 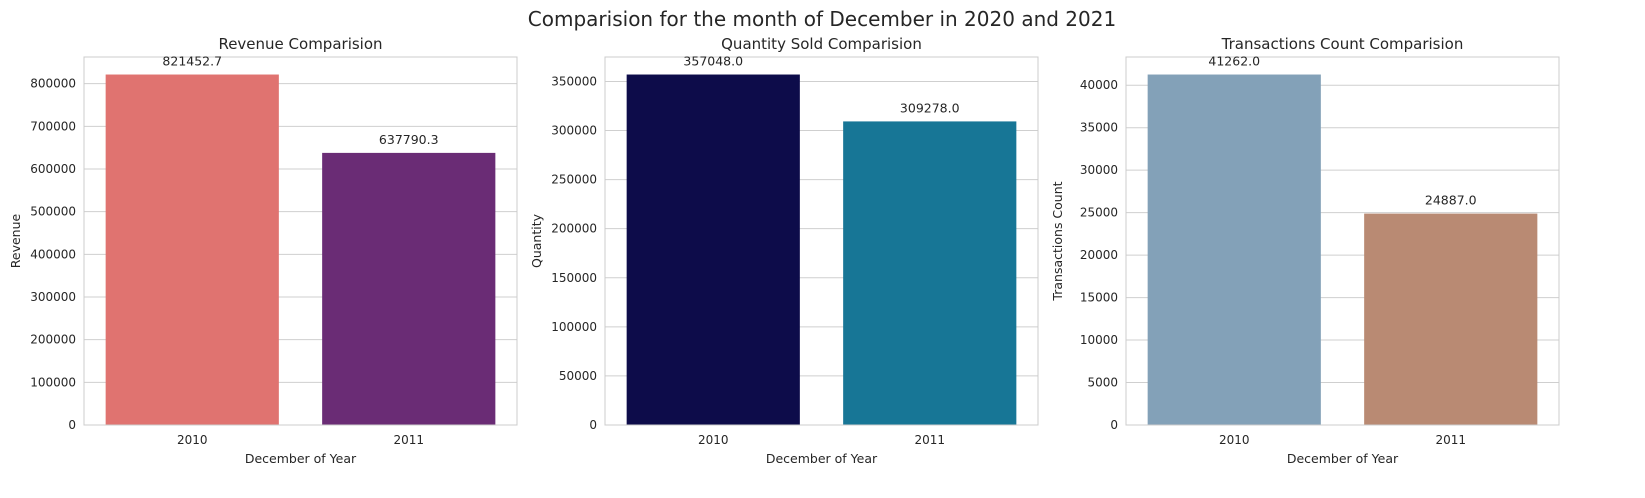 I want to click on y-tick-label: 40000, so click(x=1099, y=85).